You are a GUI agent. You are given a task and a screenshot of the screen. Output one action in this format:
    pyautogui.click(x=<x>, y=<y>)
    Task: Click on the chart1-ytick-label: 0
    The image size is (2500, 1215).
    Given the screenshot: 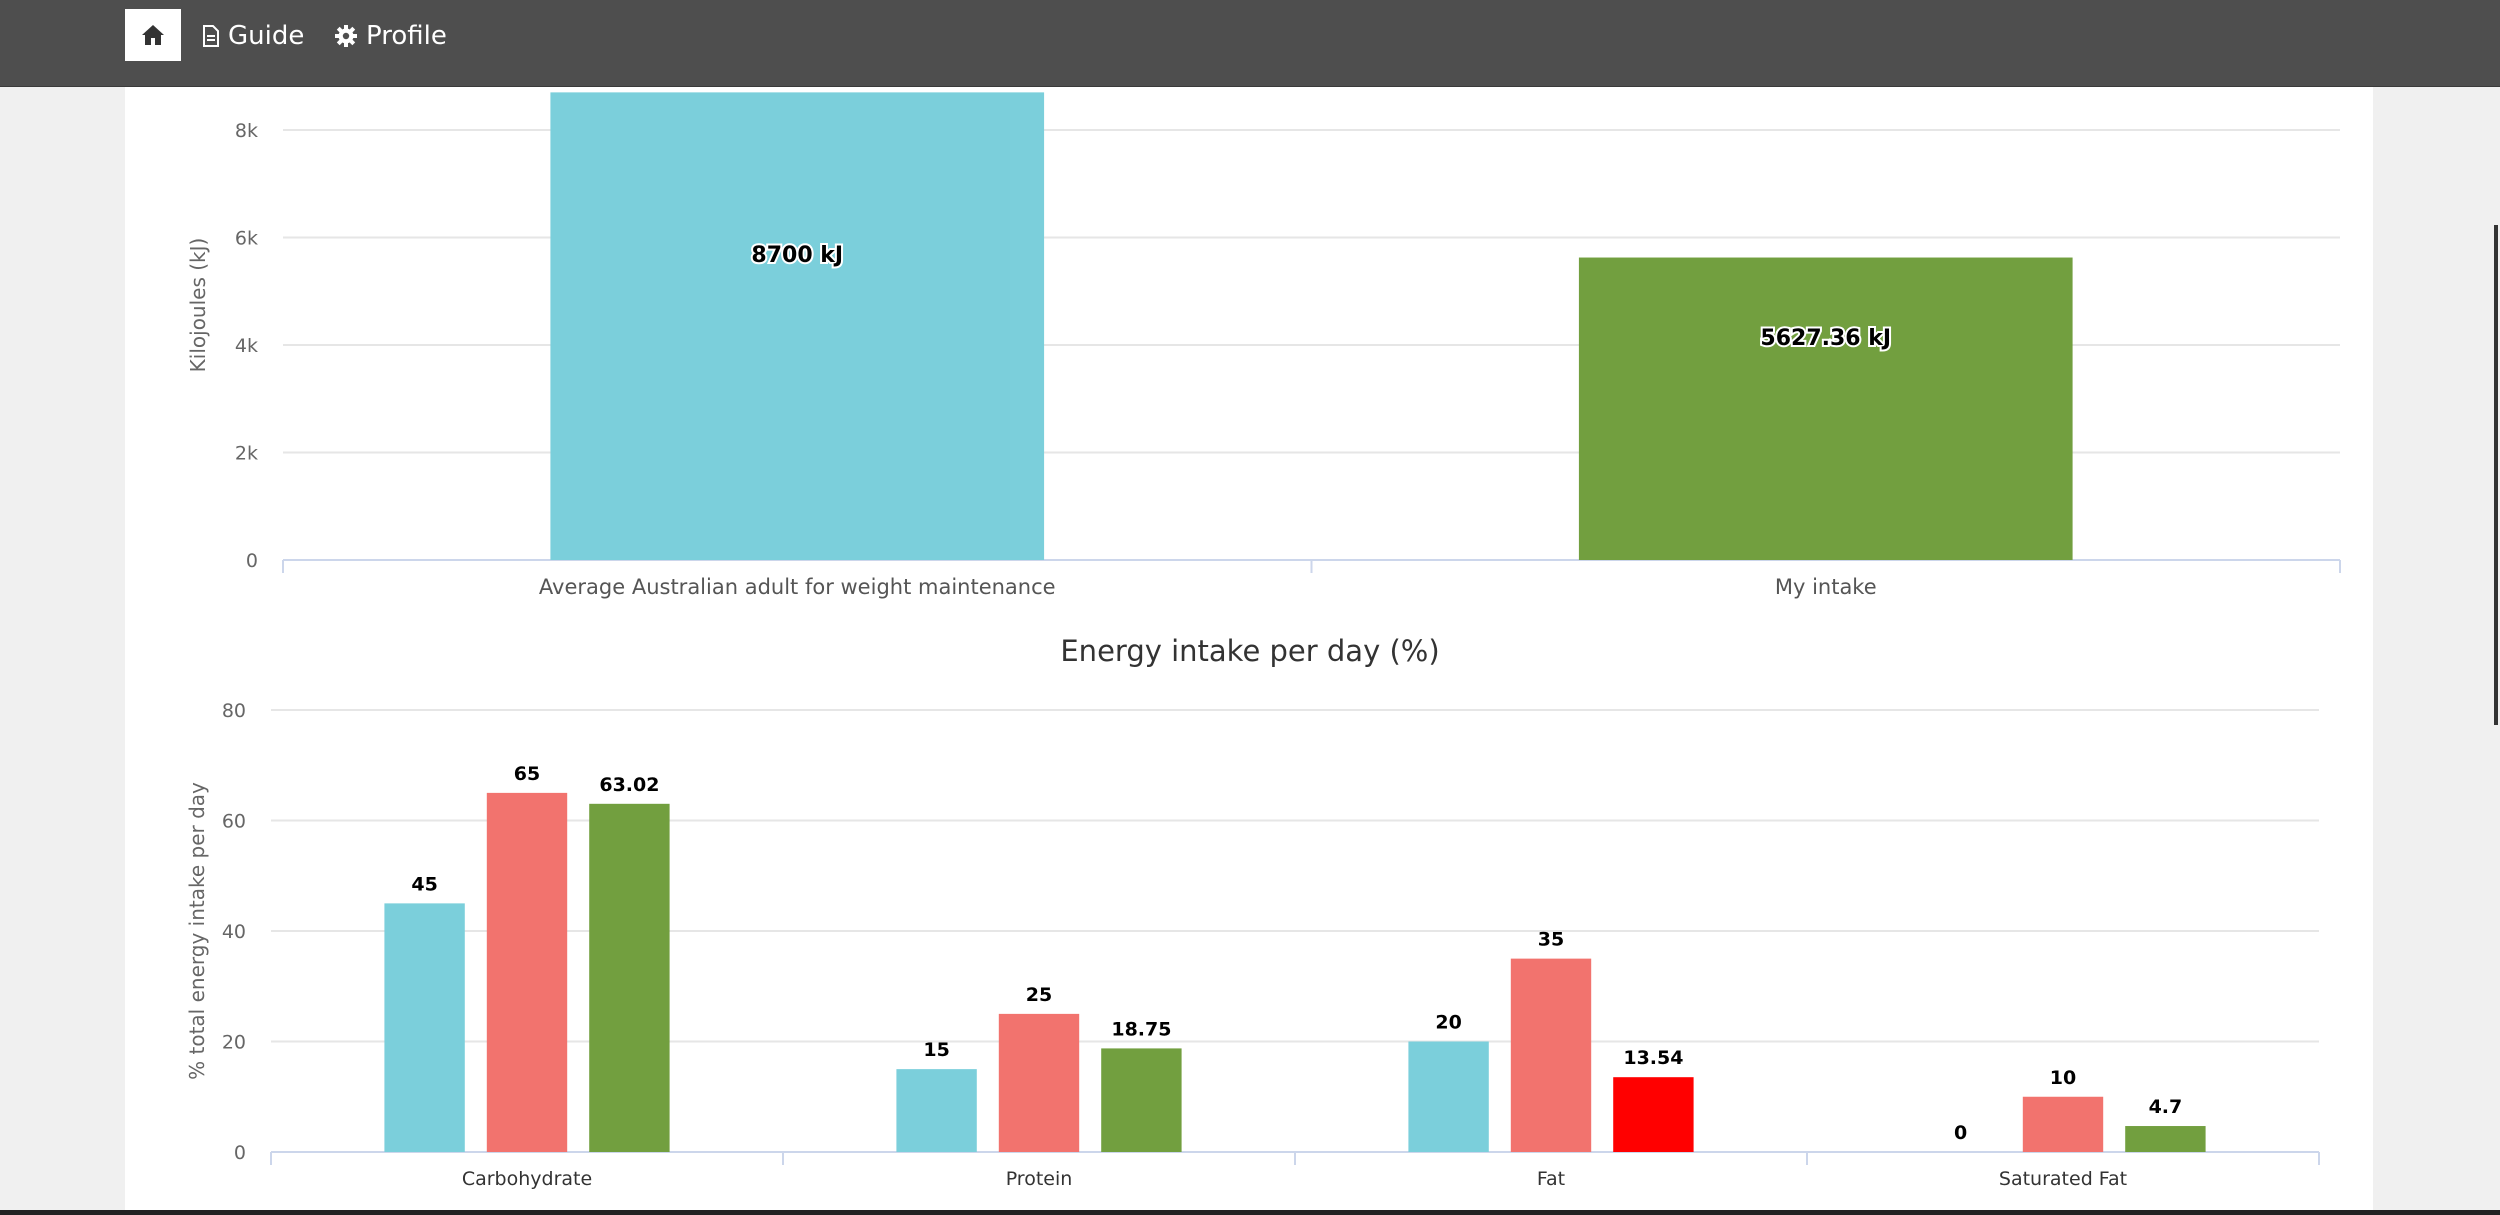 What is the action you would take?
    pyautogui.click(x=252, y=561)
    